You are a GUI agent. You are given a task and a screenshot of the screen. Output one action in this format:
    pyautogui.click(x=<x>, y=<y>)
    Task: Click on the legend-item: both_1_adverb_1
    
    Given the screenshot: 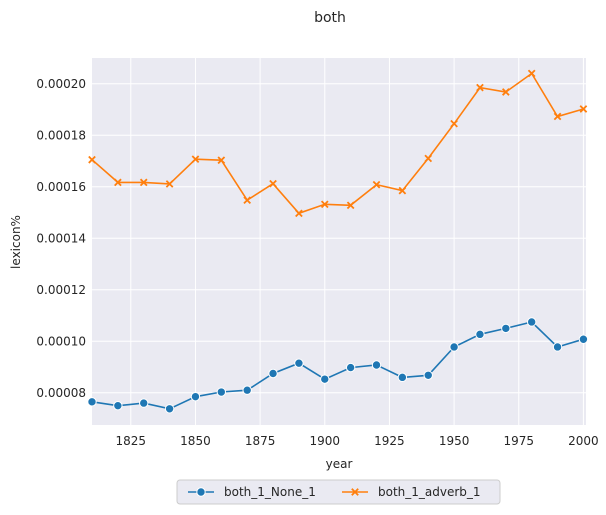 What is the action you would take?
    pyautogui.click(x=411, y=492)
    